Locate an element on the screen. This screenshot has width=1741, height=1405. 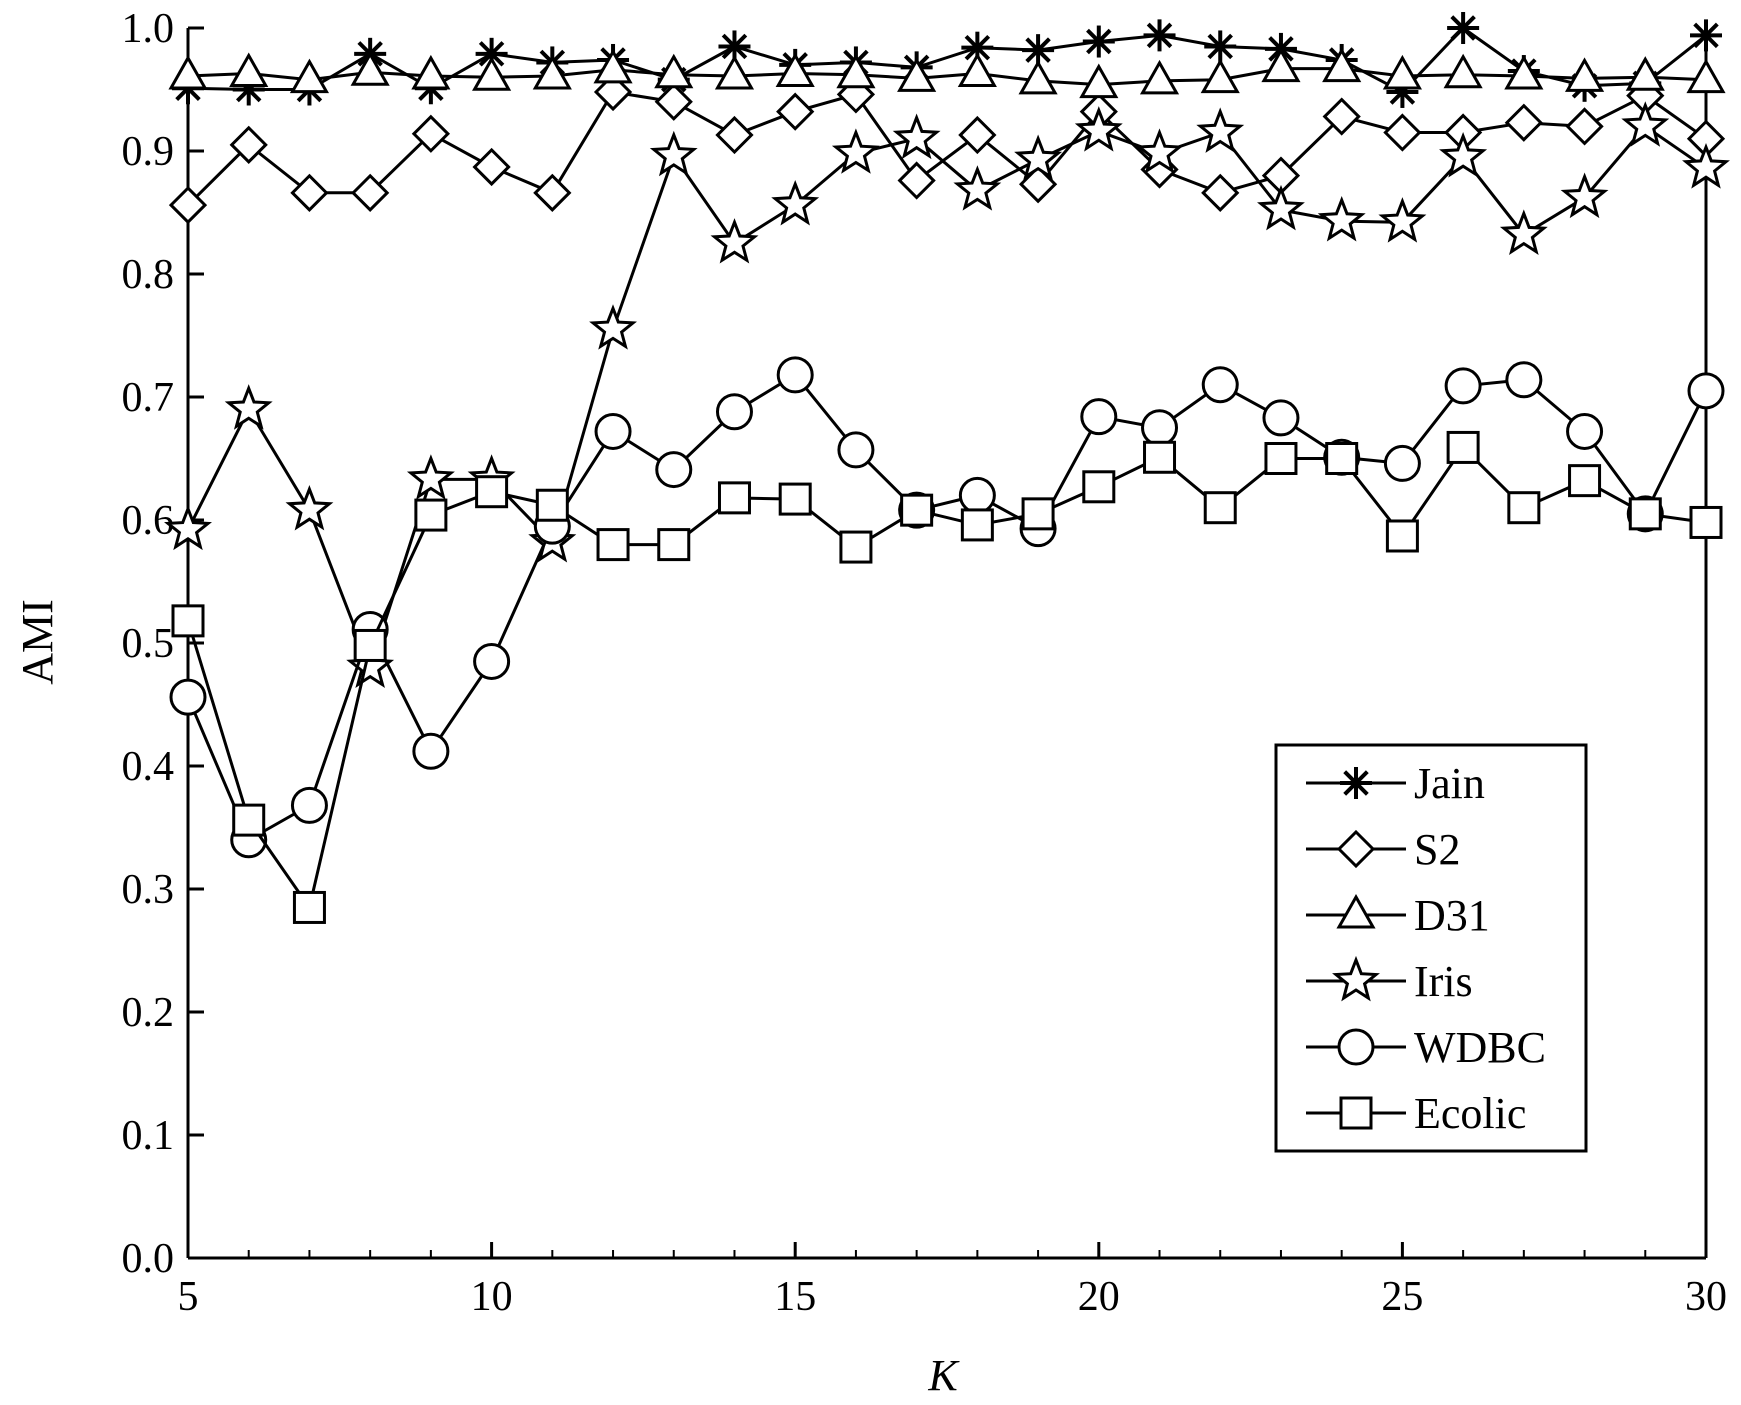
y-tick-label: 0.8 is located at coordinates (148, 275).